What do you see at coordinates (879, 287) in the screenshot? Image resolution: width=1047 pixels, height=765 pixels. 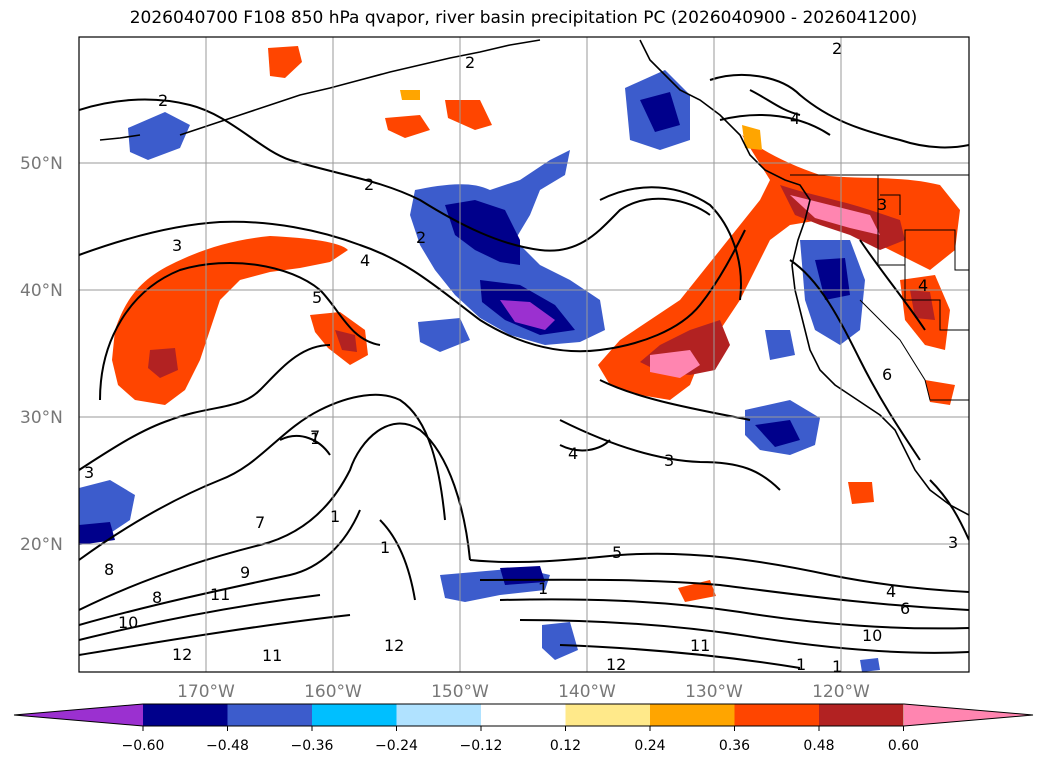 I see `boundaries` at bounding box center [879, 287].